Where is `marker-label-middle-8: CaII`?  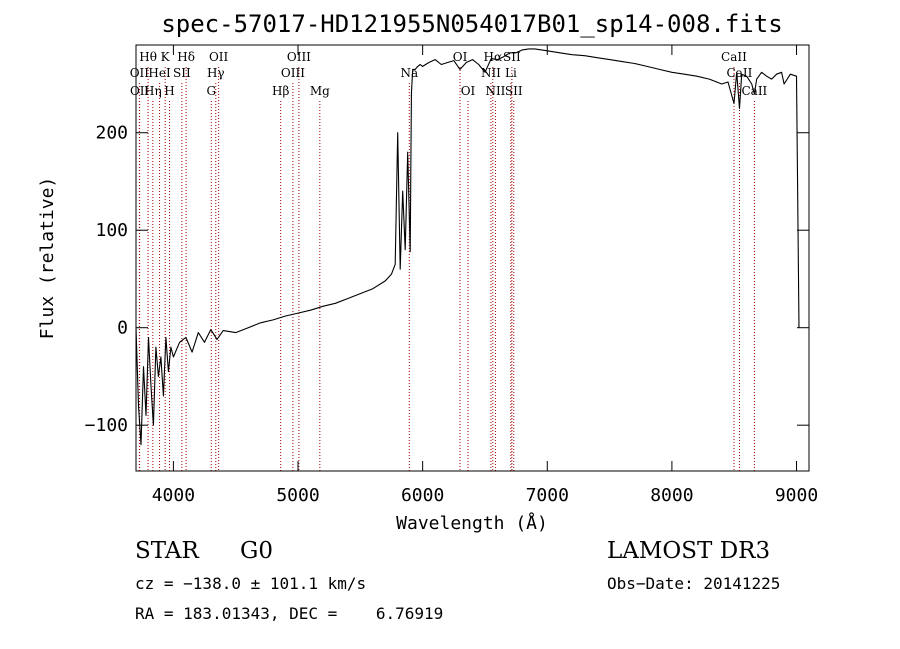 marker-label-middle-8: CaII is located at coordinates (740, 73).